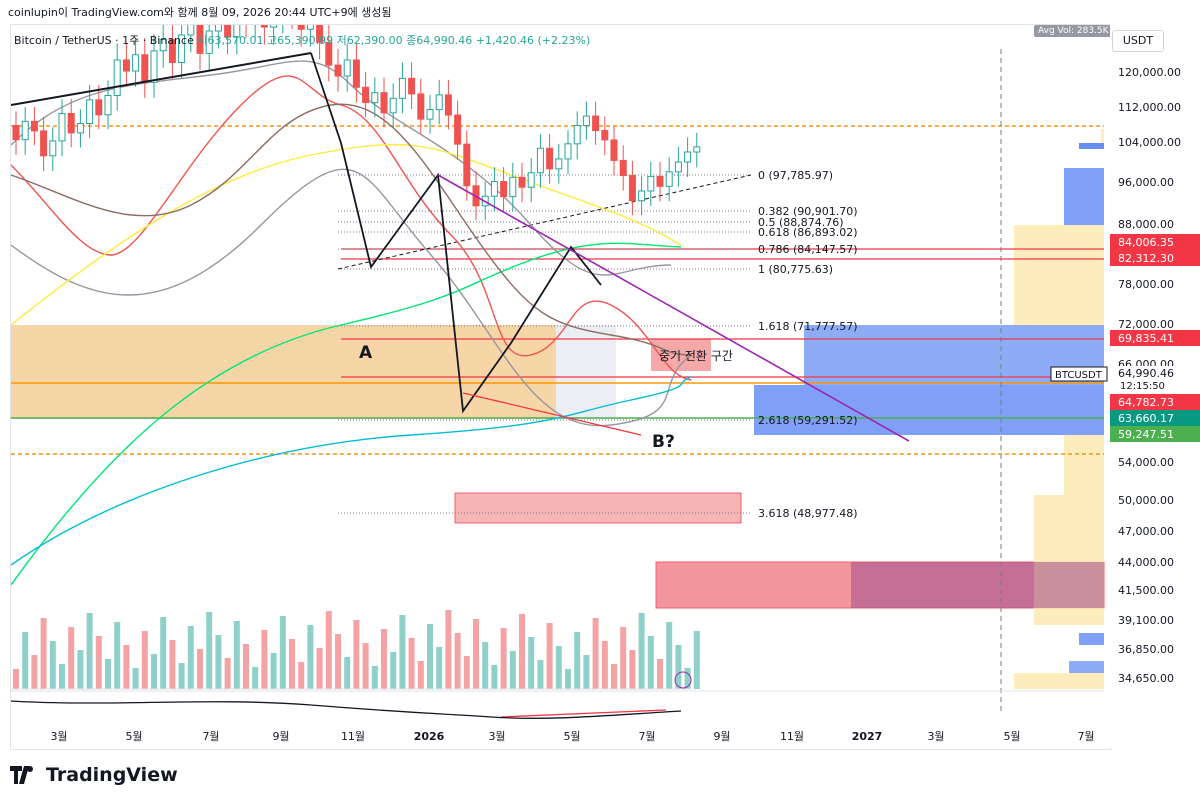  Describe the element at coordinates (346, 709) in the screenshot. I see `oscillator-line` at that location.